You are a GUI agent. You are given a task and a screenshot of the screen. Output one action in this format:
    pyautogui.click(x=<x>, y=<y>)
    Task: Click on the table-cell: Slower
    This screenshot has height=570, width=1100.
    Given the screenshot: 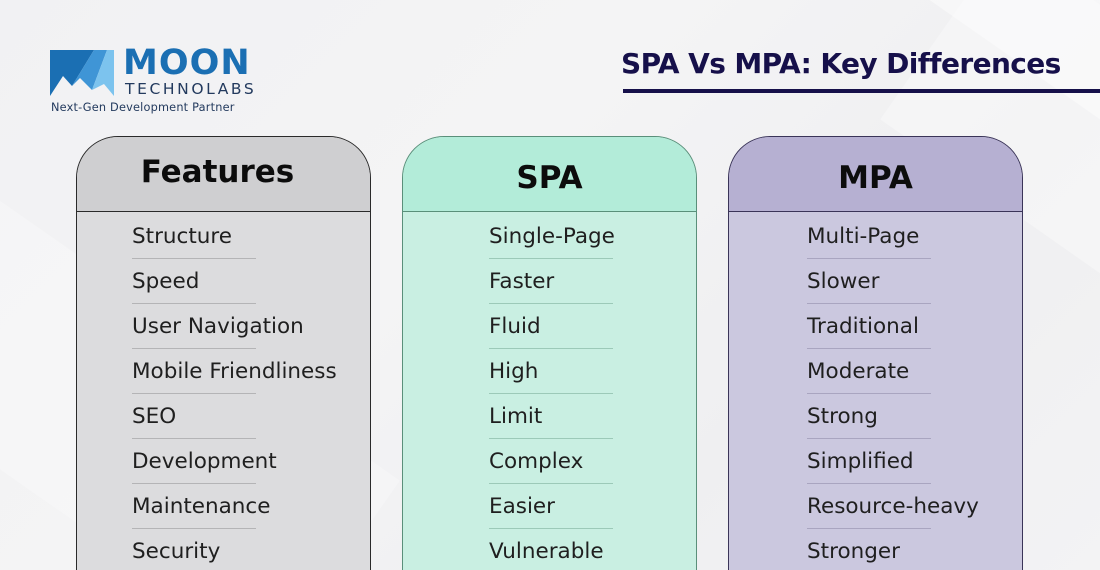 What is the action you would take?
    pyautogui.click(x=875, y=281)
    